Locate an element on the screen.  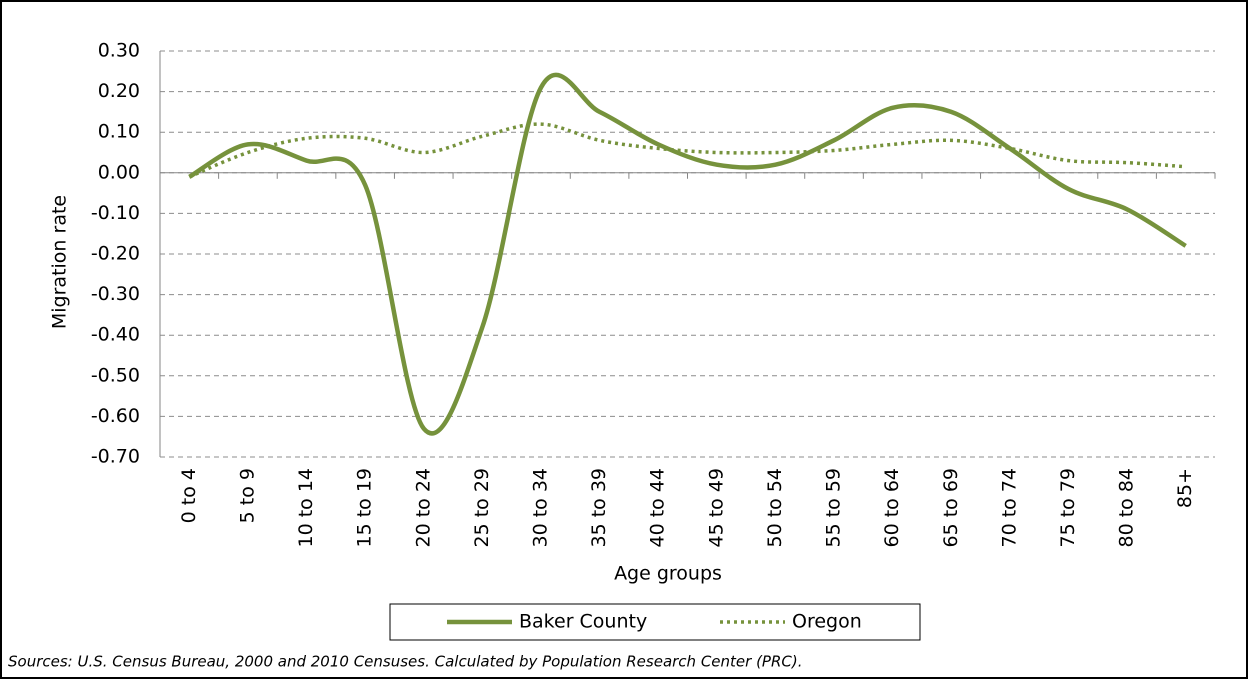
y-tick-label: 0.00 is located at coordinates (119, 172).